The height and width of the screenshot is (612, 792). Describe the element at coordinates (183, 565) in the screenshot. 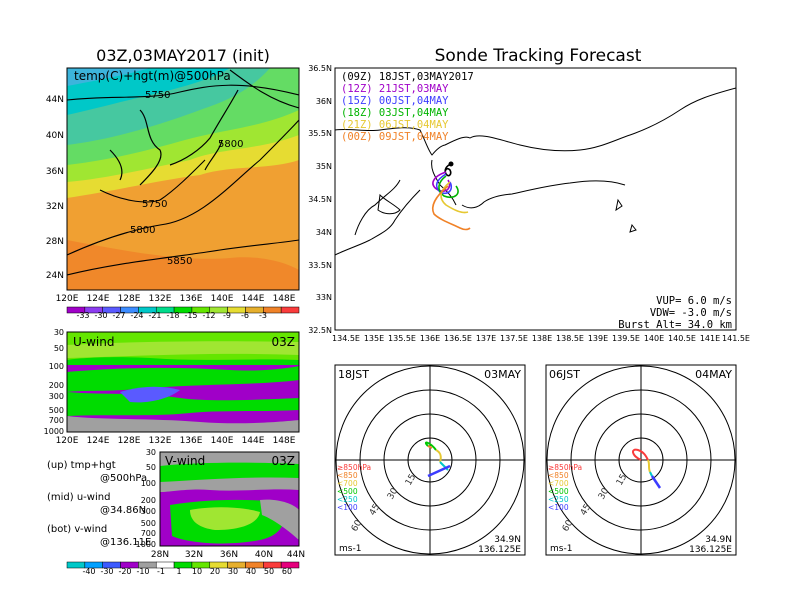

I see `wind-colorbar` at that location.